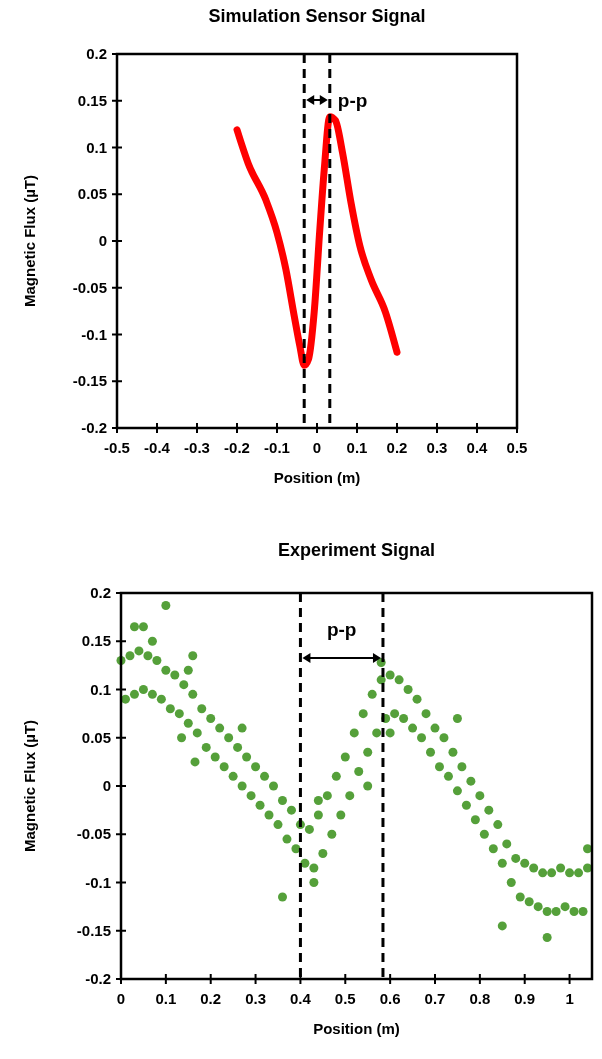  Describe the element at coordinates (277, 447) in the screenshot. I see `x-tick-label: -0.1` at that location.